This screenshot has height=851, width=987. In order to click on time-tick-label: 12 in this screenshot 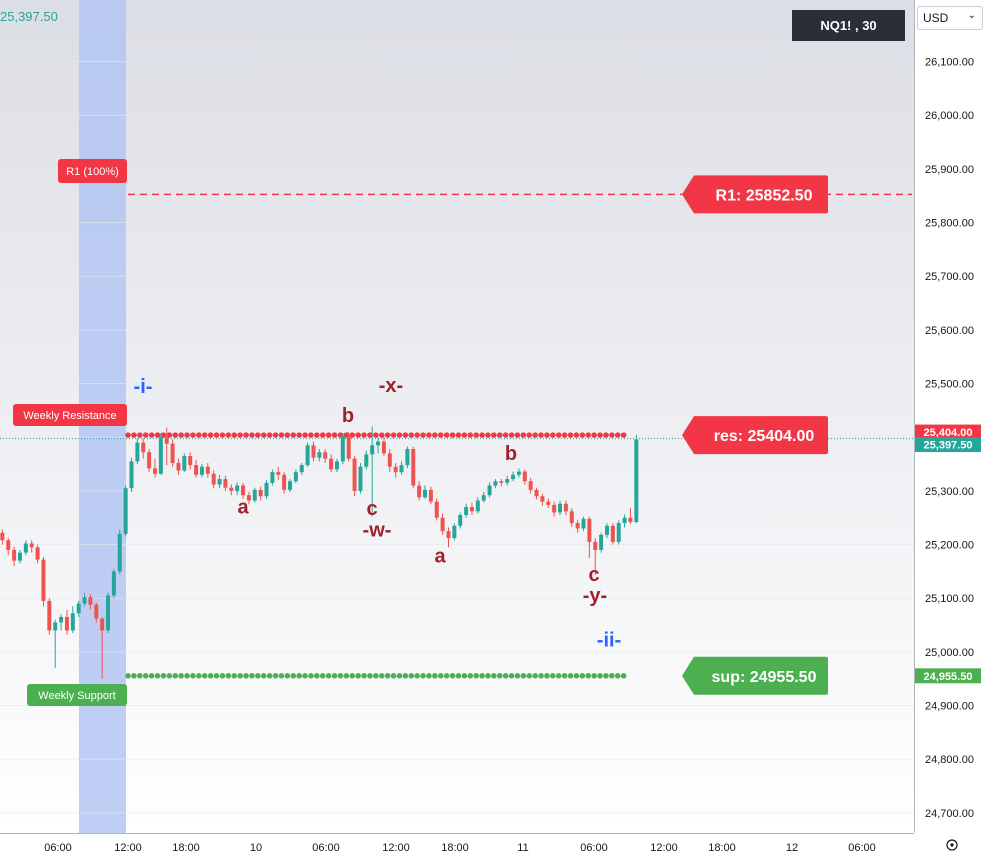, I will do `click(792, 846)`.